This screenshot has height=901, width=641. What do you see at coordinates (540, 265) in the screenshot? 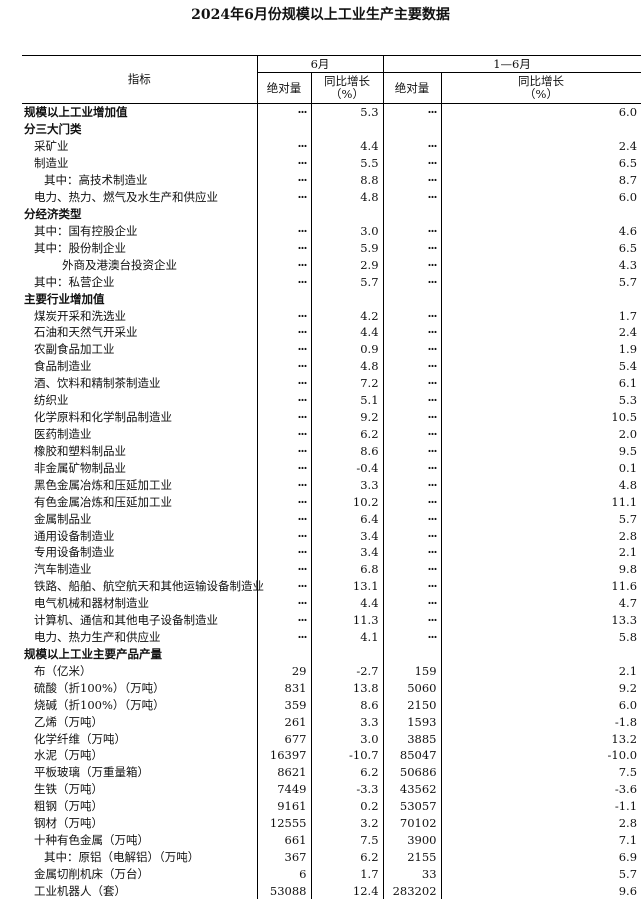
I see `cell-yoy16: 4.3` at bounding box center [540, 265].